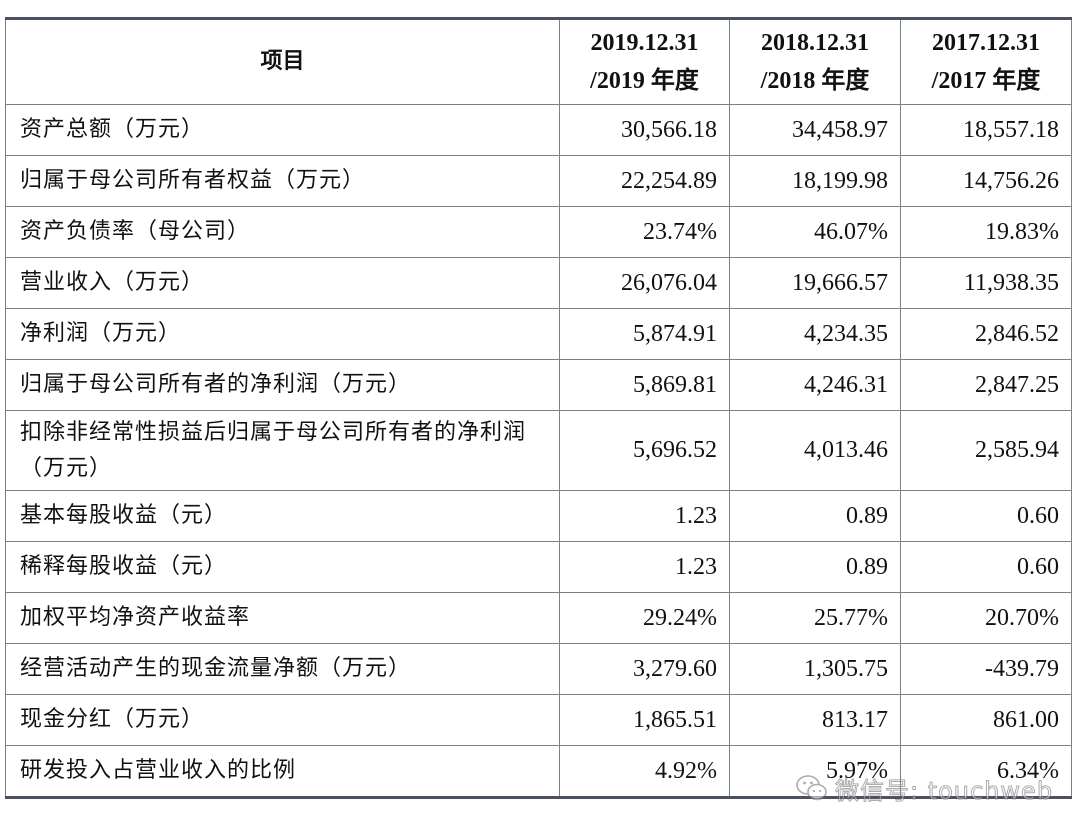 The width and height of the screenshot is (1080, 837). What do you see at coordinates (282, 772) in the screenshot?
I see `row-label: 研发投入占营业收入的比例` at bounding box center [282, 772].